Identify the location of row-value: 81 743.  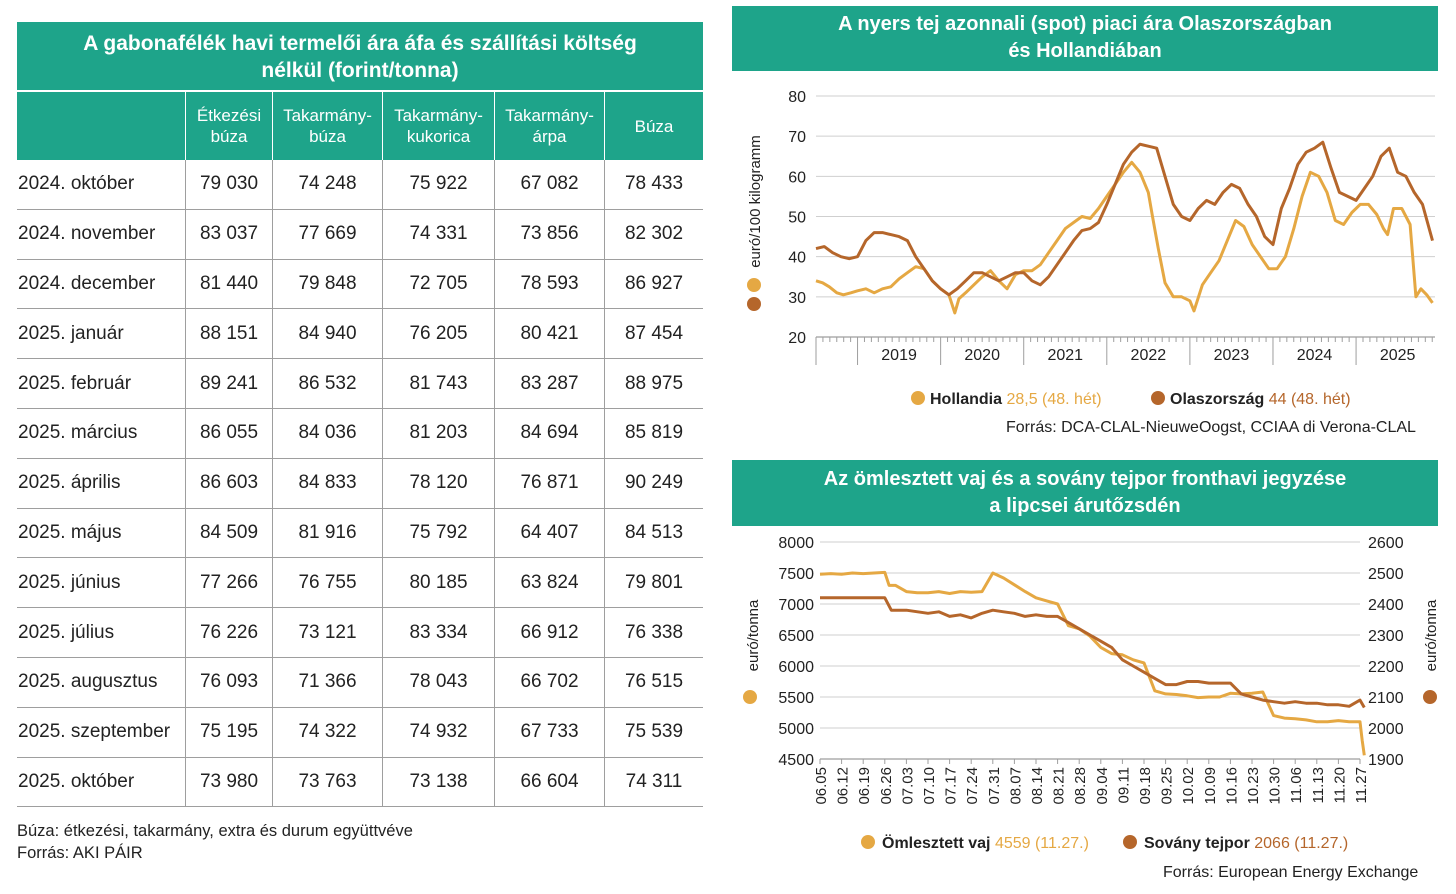
(438, 383).